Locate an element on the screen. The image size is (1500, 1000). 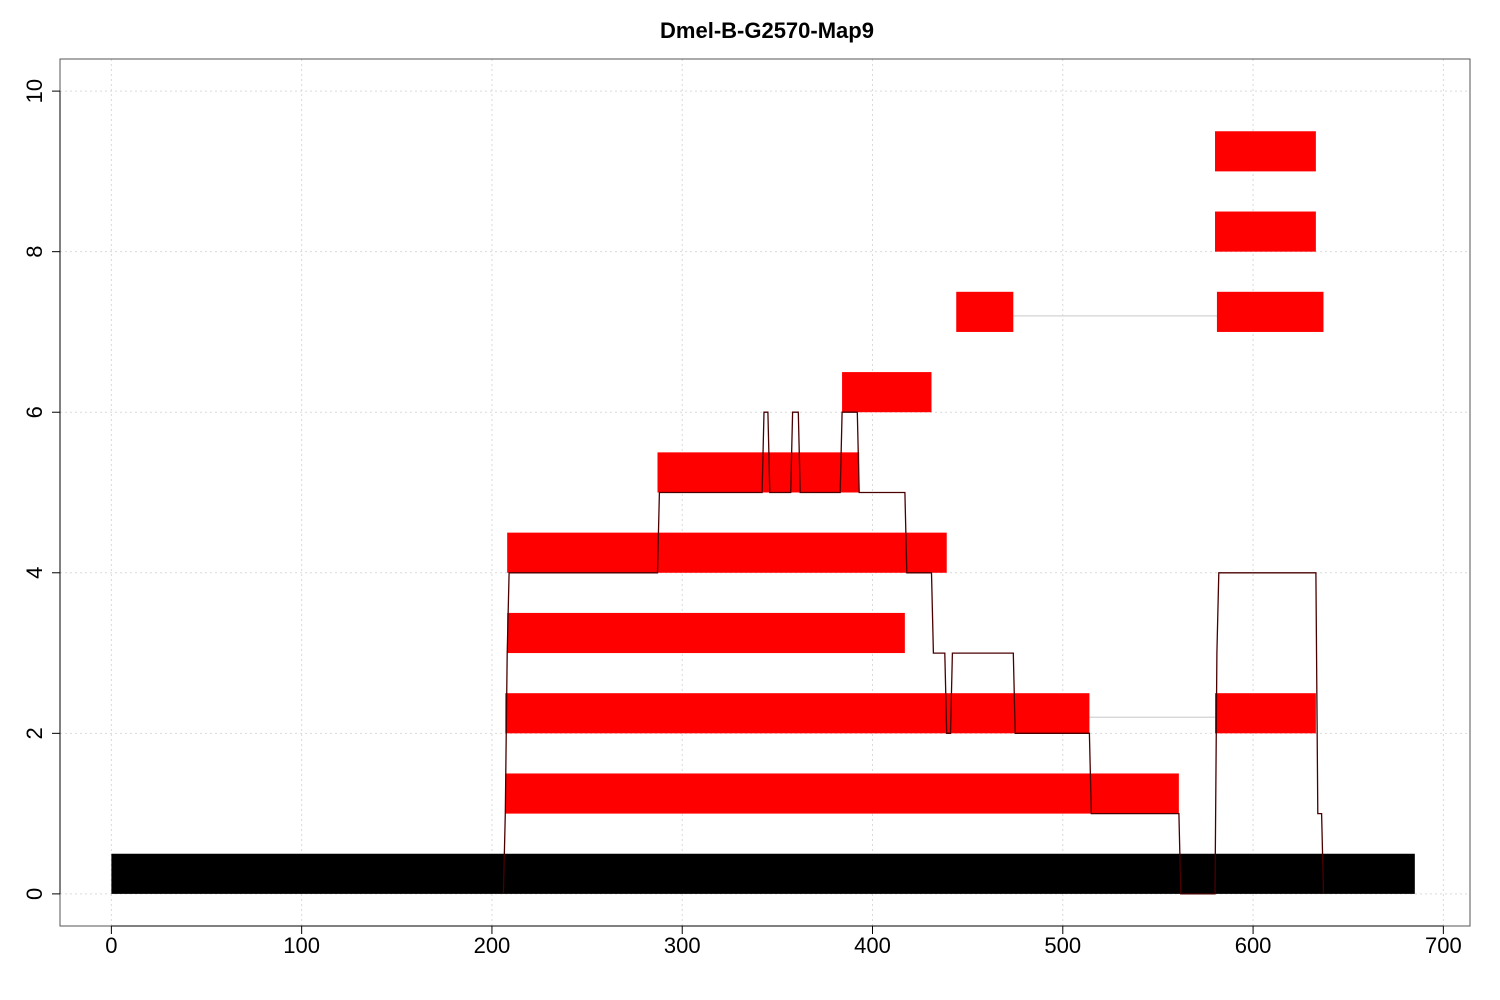
y-tick-label: 8 is located at coordinates (34, 252).